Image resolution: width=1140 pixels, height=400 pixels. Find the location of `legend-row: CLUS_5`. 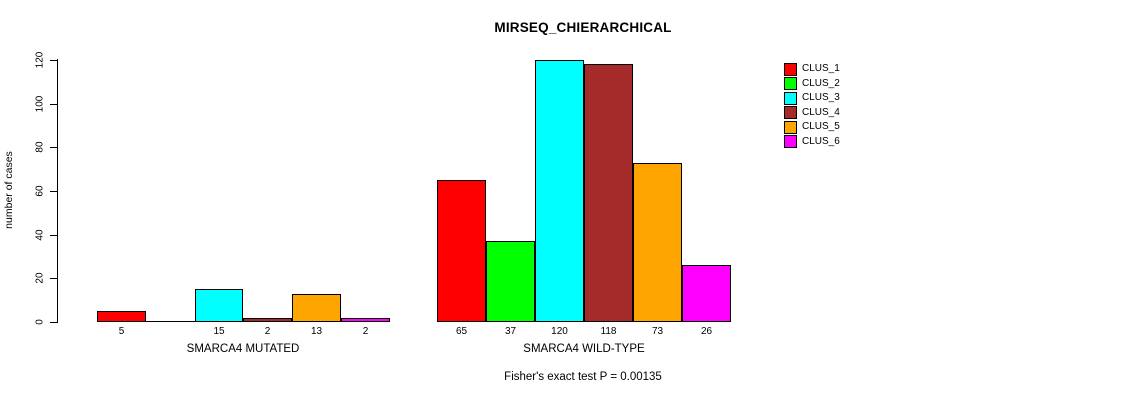

legend-row: CLUS_5 is located at coordinates (812, 127).